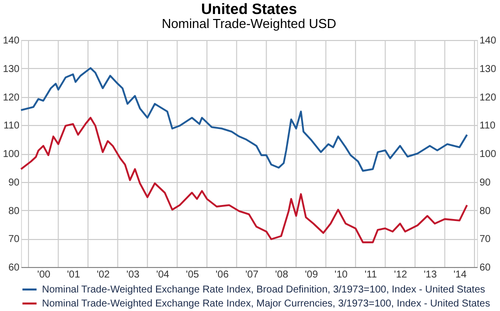  Describe the element at coordinates (11, 154) in the screenshot. I see `y-tick-label: 100` at that location.